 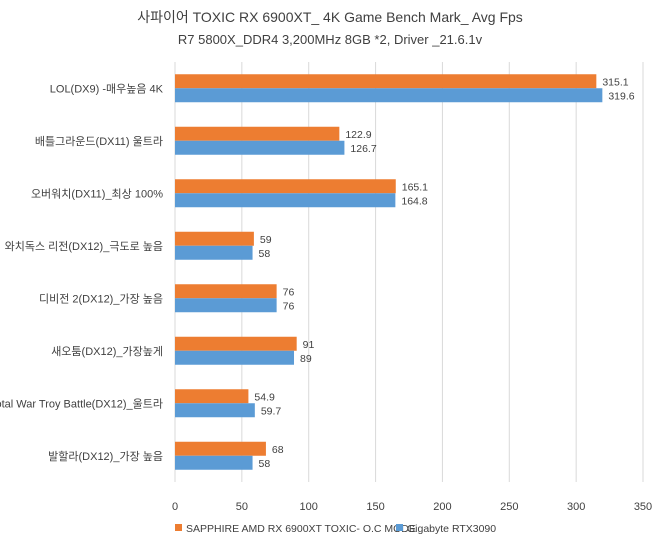 I want to click on category-label: 오버워치(DX11)_최상 100%, so click(x=97, y=193).